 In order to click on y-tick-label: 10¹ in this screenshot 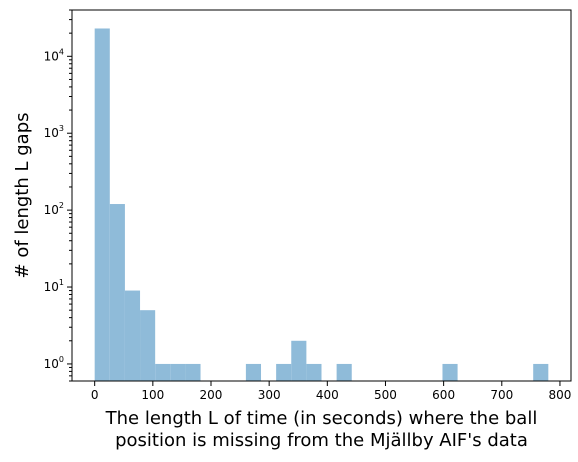, I will do `click(54, 286)`.